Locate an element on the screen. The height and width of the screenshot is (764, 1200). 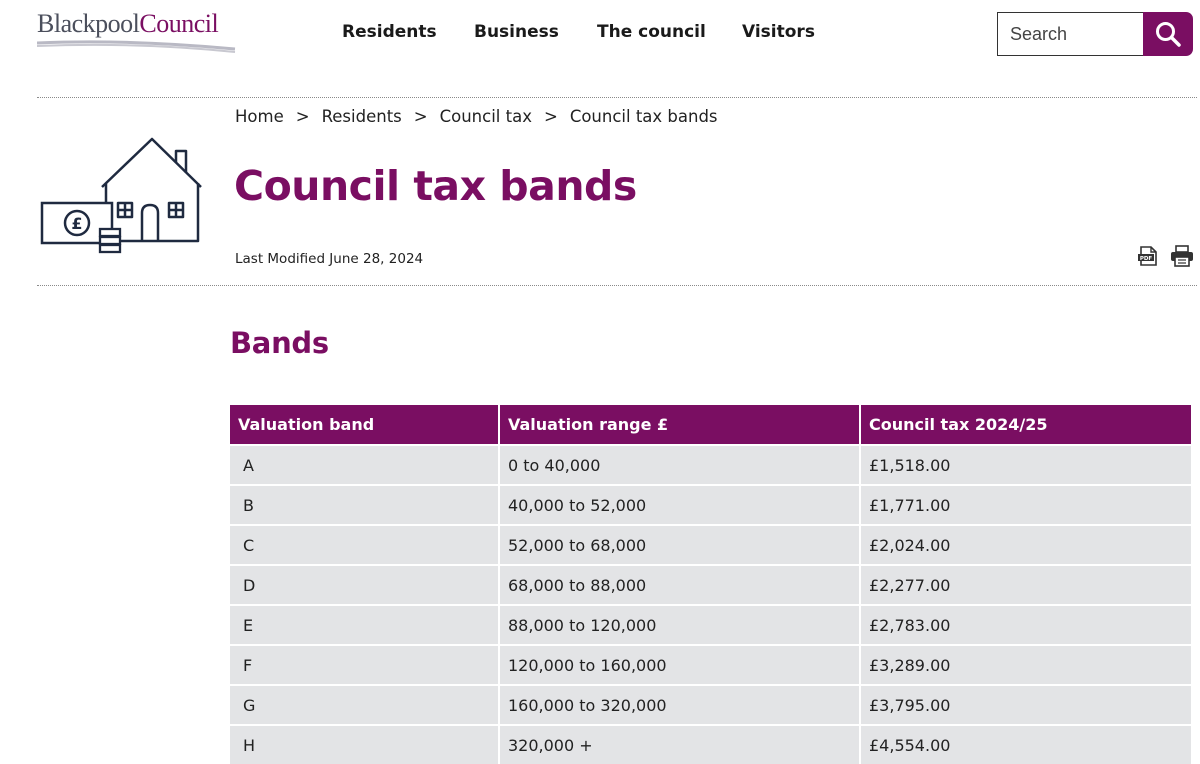
cell-tax: £2,277.00 is located at coordinates (1025, 584).